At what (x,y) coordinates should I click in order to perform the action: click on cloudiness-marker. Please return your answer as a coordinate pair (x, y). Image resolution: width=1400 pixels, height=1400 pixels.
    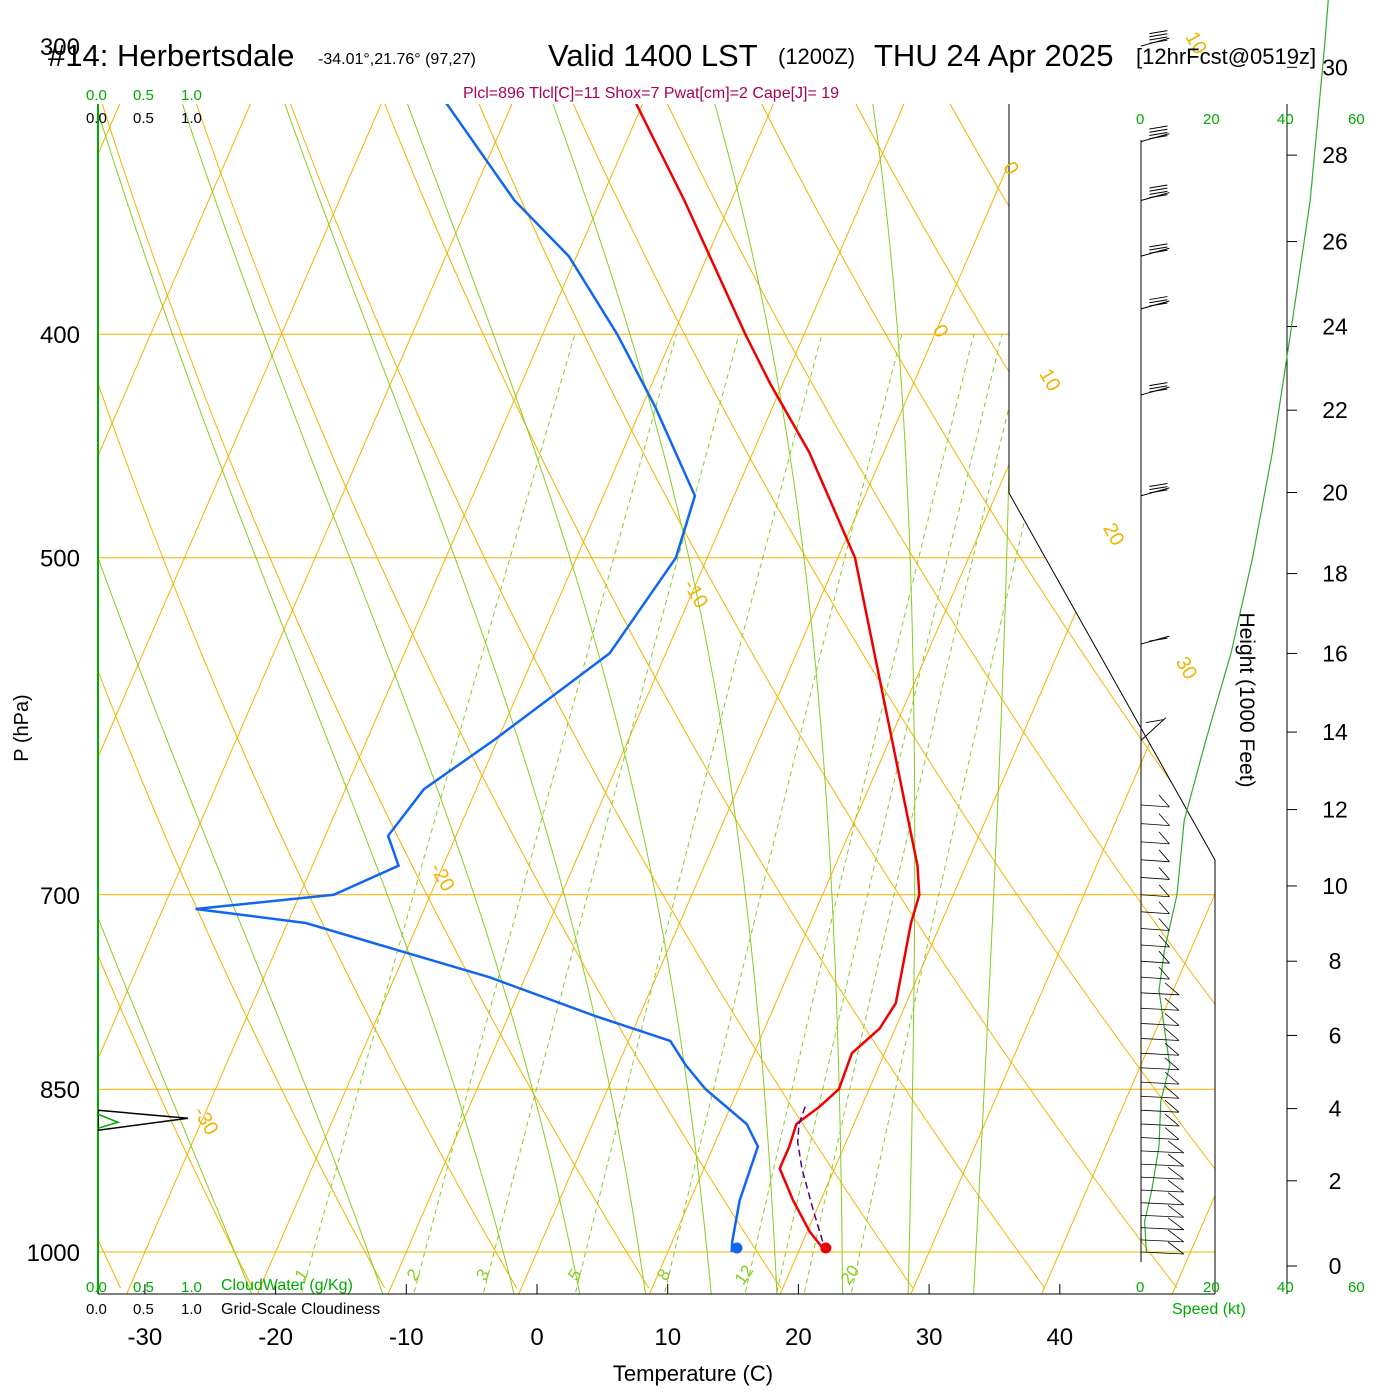
    Looking at the image, I should click on (143, 1120).